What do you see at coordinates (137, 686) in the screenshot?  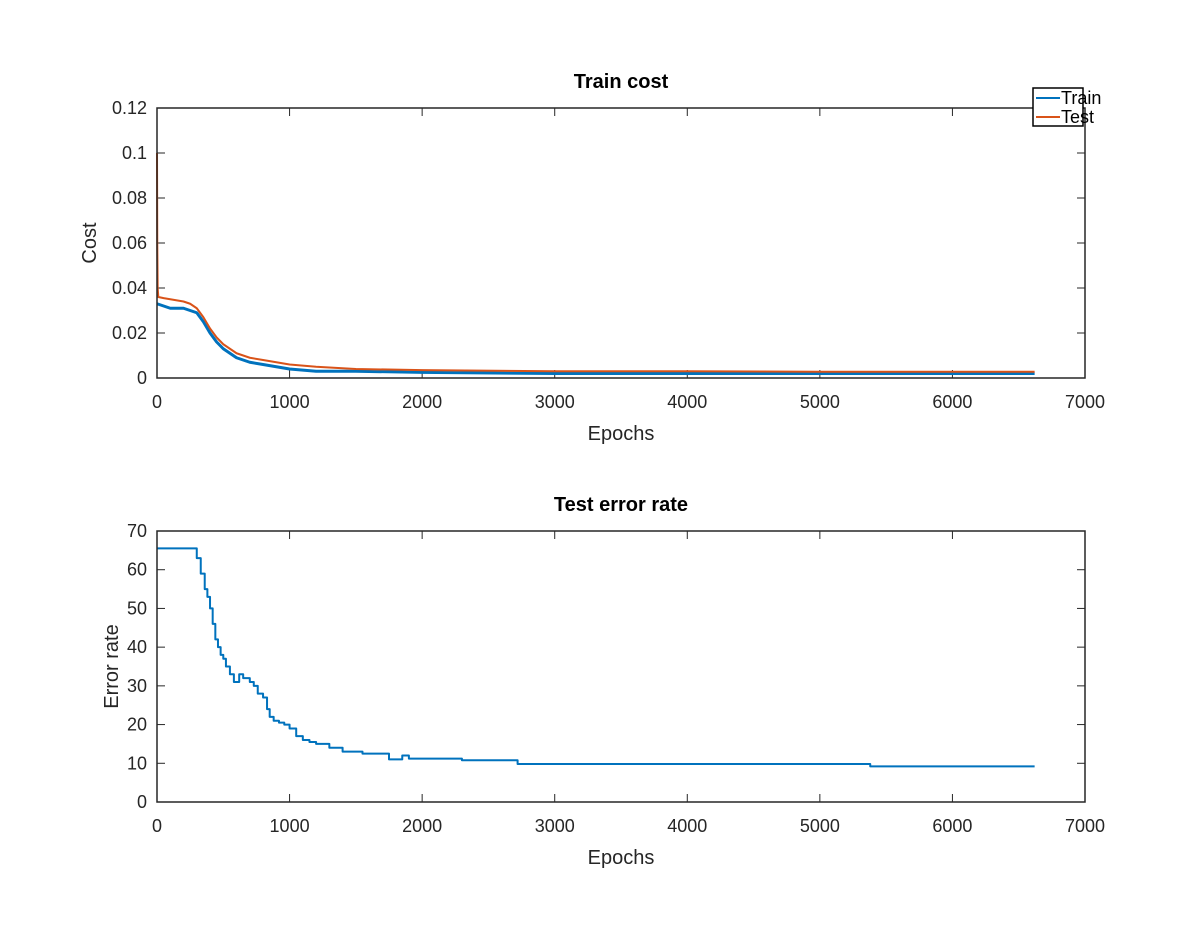 I see `y-tick-label: 30` at bounding box center [137, 686].